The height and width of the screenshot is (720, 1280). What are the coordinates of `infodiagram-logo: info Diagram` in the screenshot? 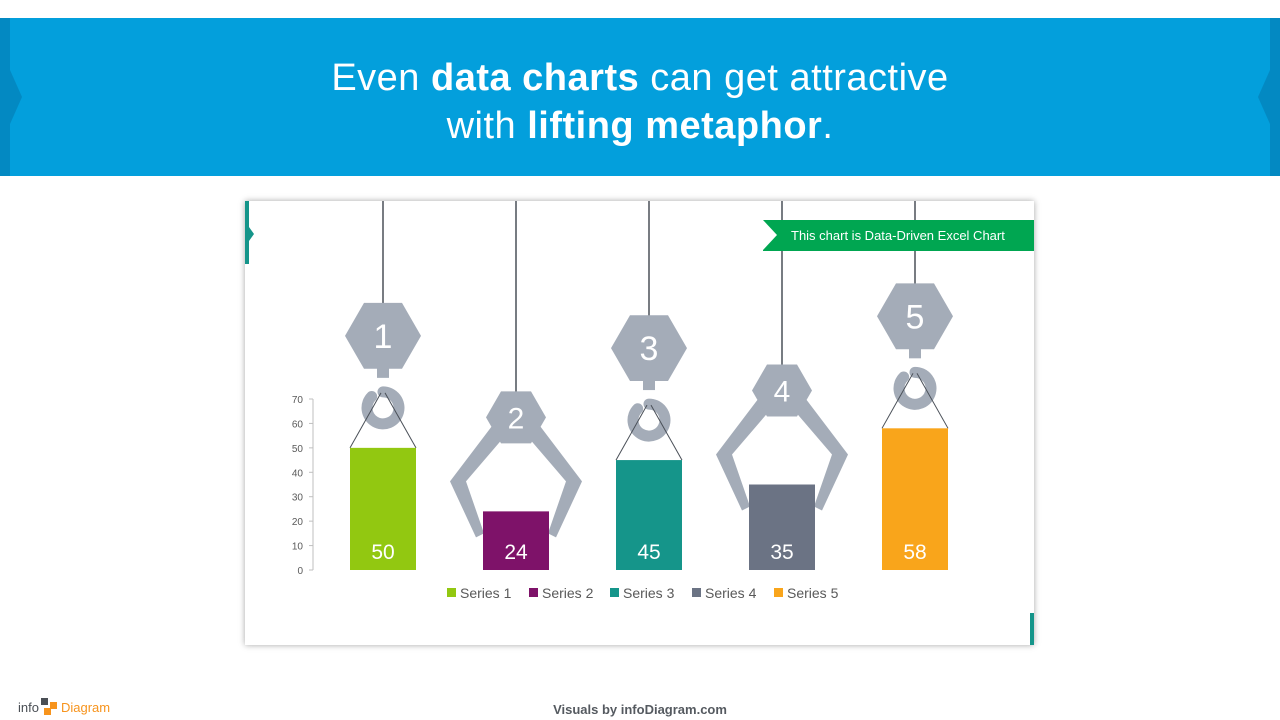 It's located at (64, 707).